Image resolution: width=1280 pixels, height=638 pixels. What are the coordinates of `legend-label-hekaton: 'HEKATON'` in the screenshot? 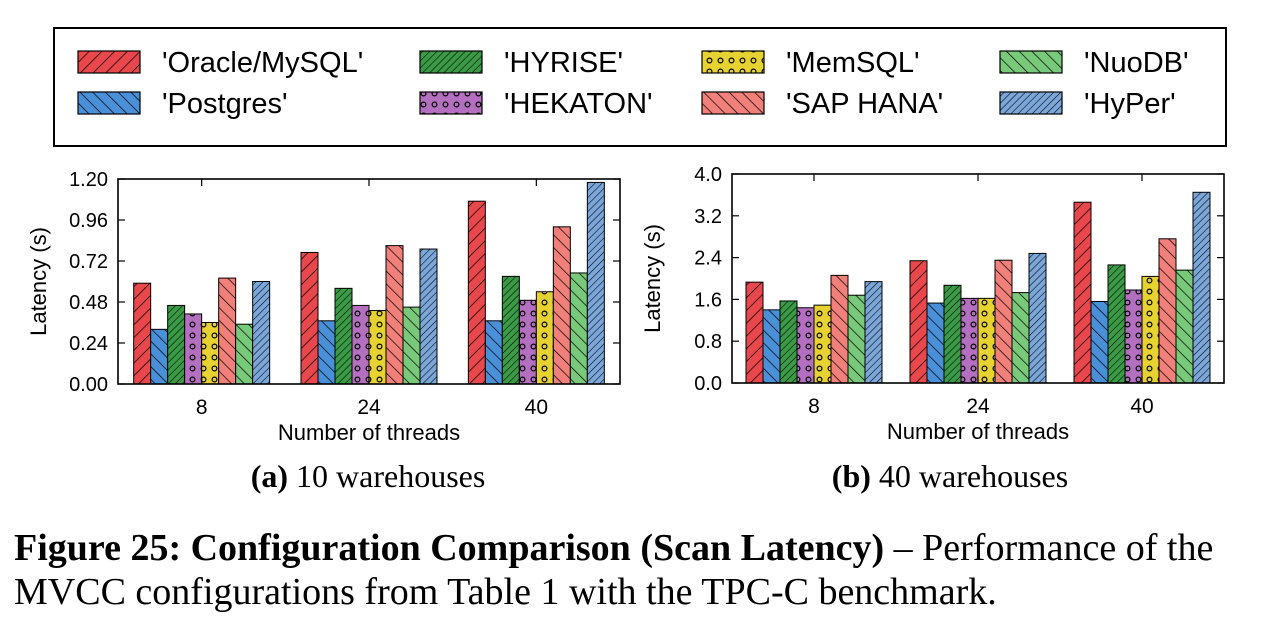 It's located at (578, 104).